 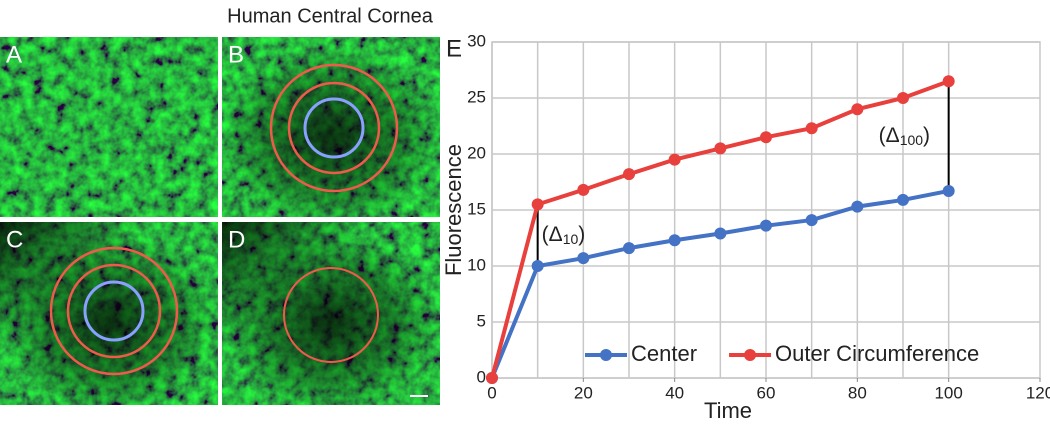 I want to click on legend-label: Outer Circumference, so click(x=877, y=353).